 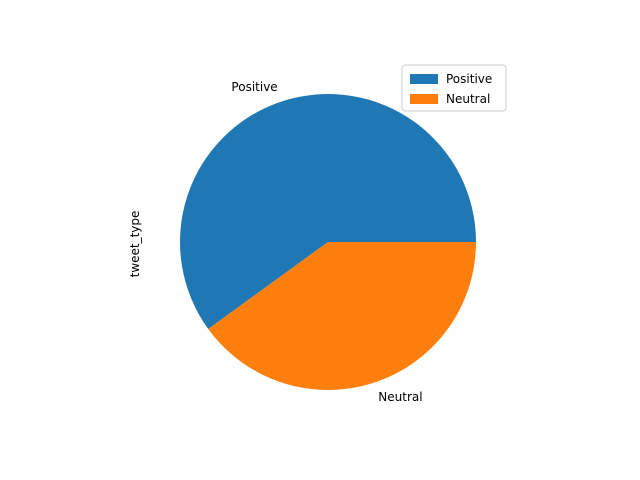 I want to click on legend-label-positive: Positive, so click(x=469, y=79).